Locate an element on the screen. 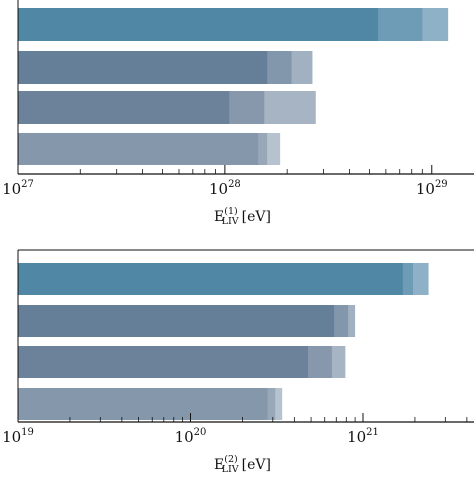 The width and height of the screenshot is (474, 479). x-tick-label: 1027 is located at coordinates (18, 188).